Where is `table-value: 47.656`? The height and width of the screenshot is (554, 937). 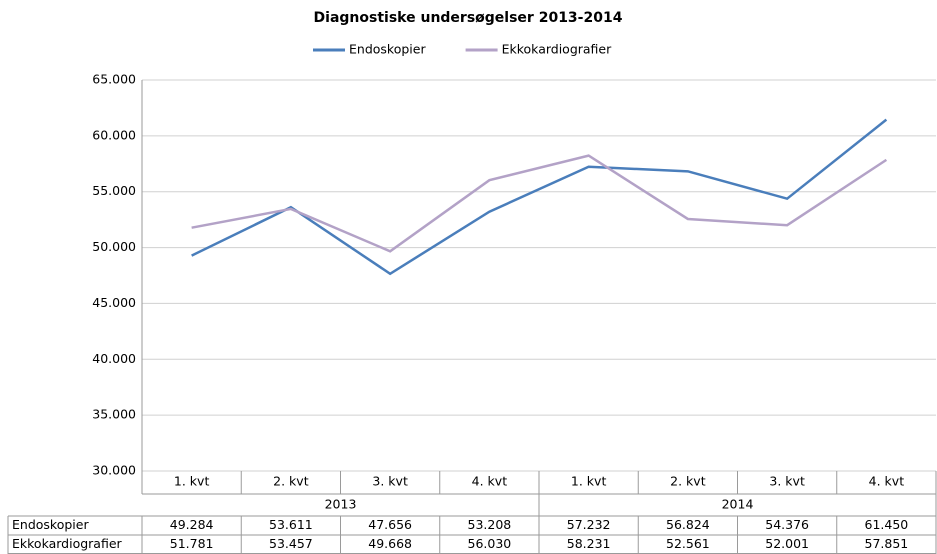
table-value: 47.656 is located at coordinates (390, 524).